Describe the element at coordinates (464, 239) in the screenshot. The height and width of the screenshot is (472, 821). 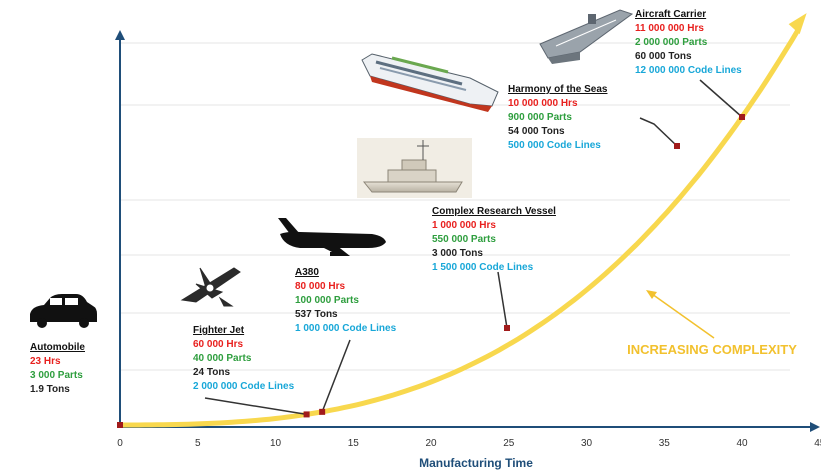
I see `point-parts: 550 000 Parts` at that location.